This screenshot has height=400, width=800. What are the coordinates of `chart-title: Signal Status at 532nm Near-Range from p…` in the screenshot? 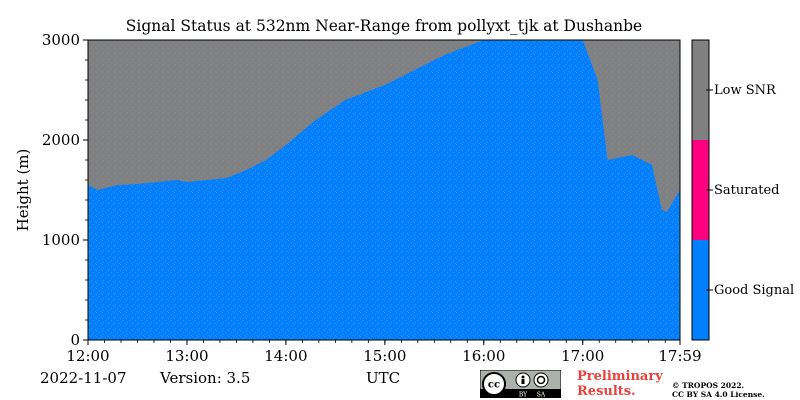 It's located at (384, 26).